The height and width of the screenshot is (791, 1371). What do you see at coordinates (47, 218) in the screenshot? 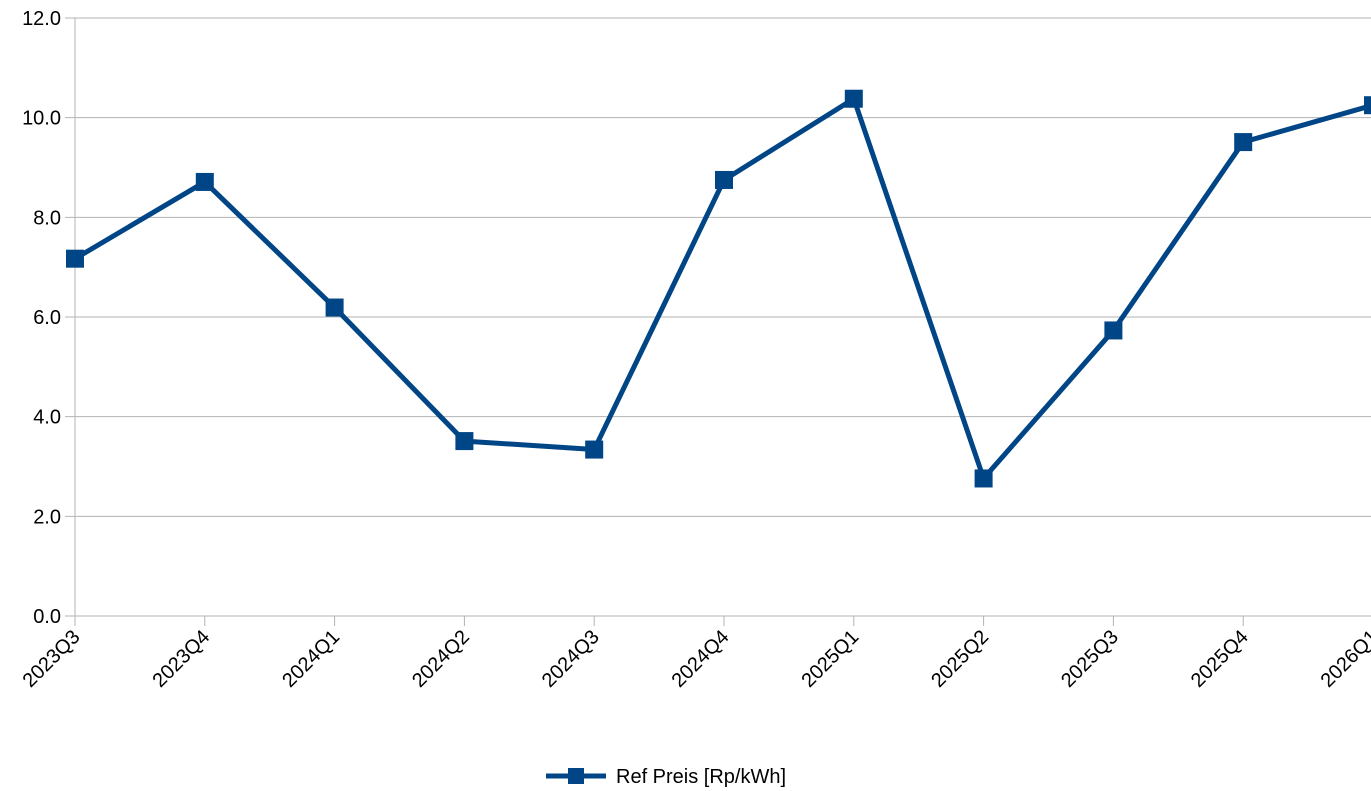
I see `y-tick-label: 8.0` at bounding box center [47, 218].